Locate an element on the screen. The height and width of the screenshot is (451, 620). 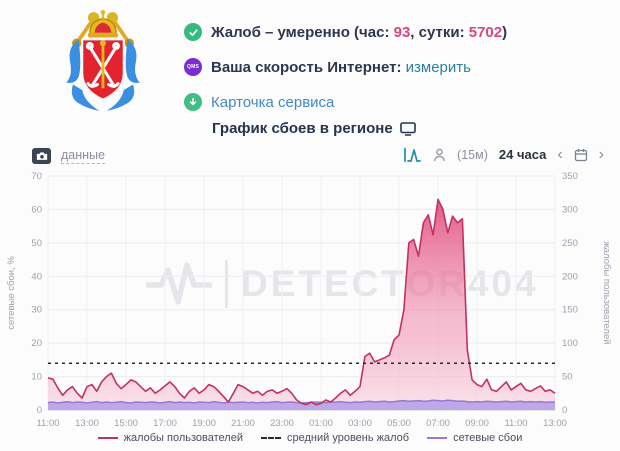
screenshot-camera-button is located at coordinates (41, 156).